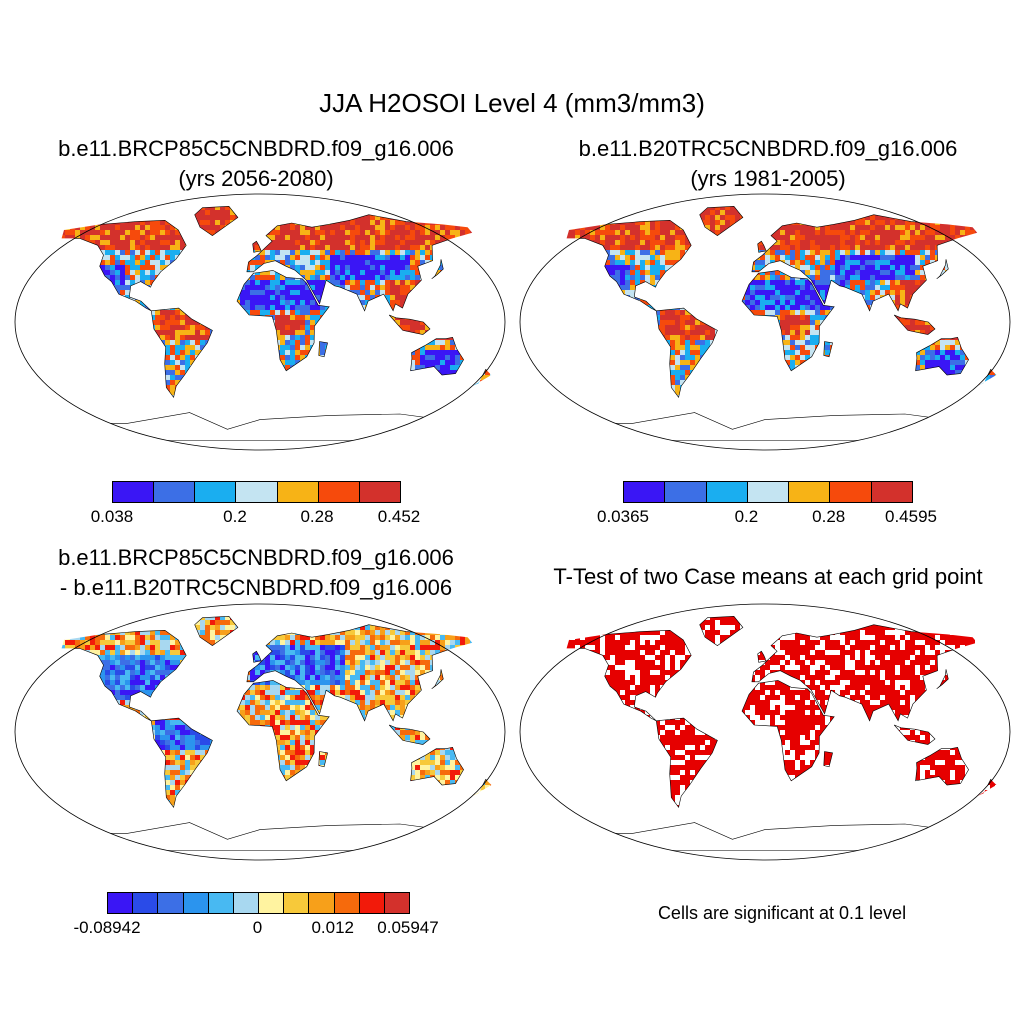 The image size is (1024, 1024). I want to click on colorbar-future, so click(256, 492).